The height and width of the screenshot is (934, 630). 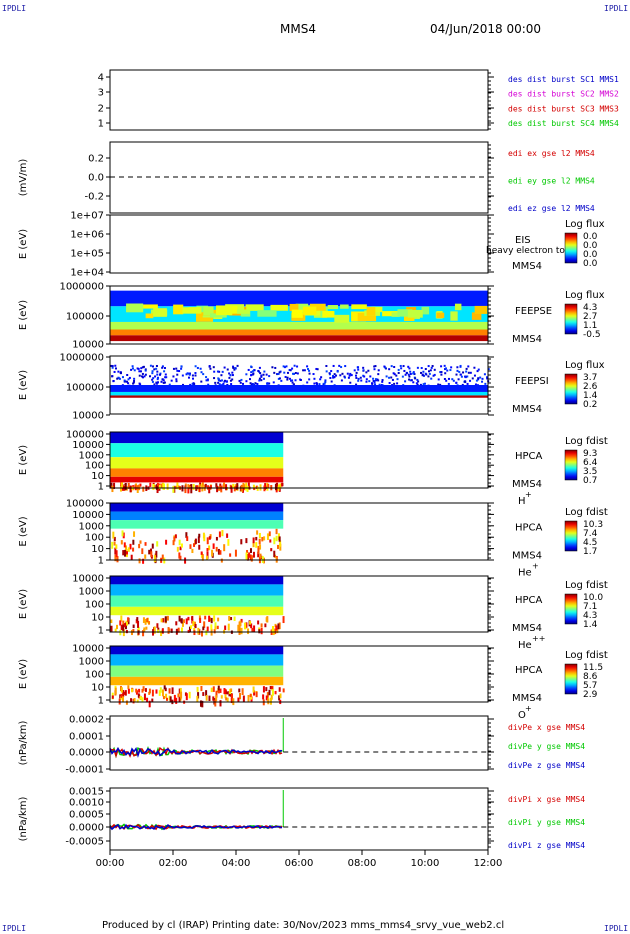 What do you see at coordinates (529, 600) in the screenshot?
I see `instrument-label: HPCA` at bounding box center [529, 600].